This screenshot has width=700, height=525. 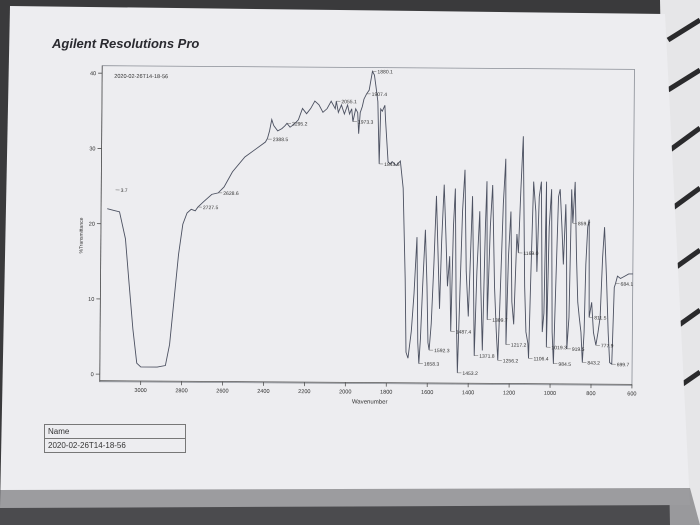 I want to click on peak-label: 1907.4, so click(x=380, y=95).